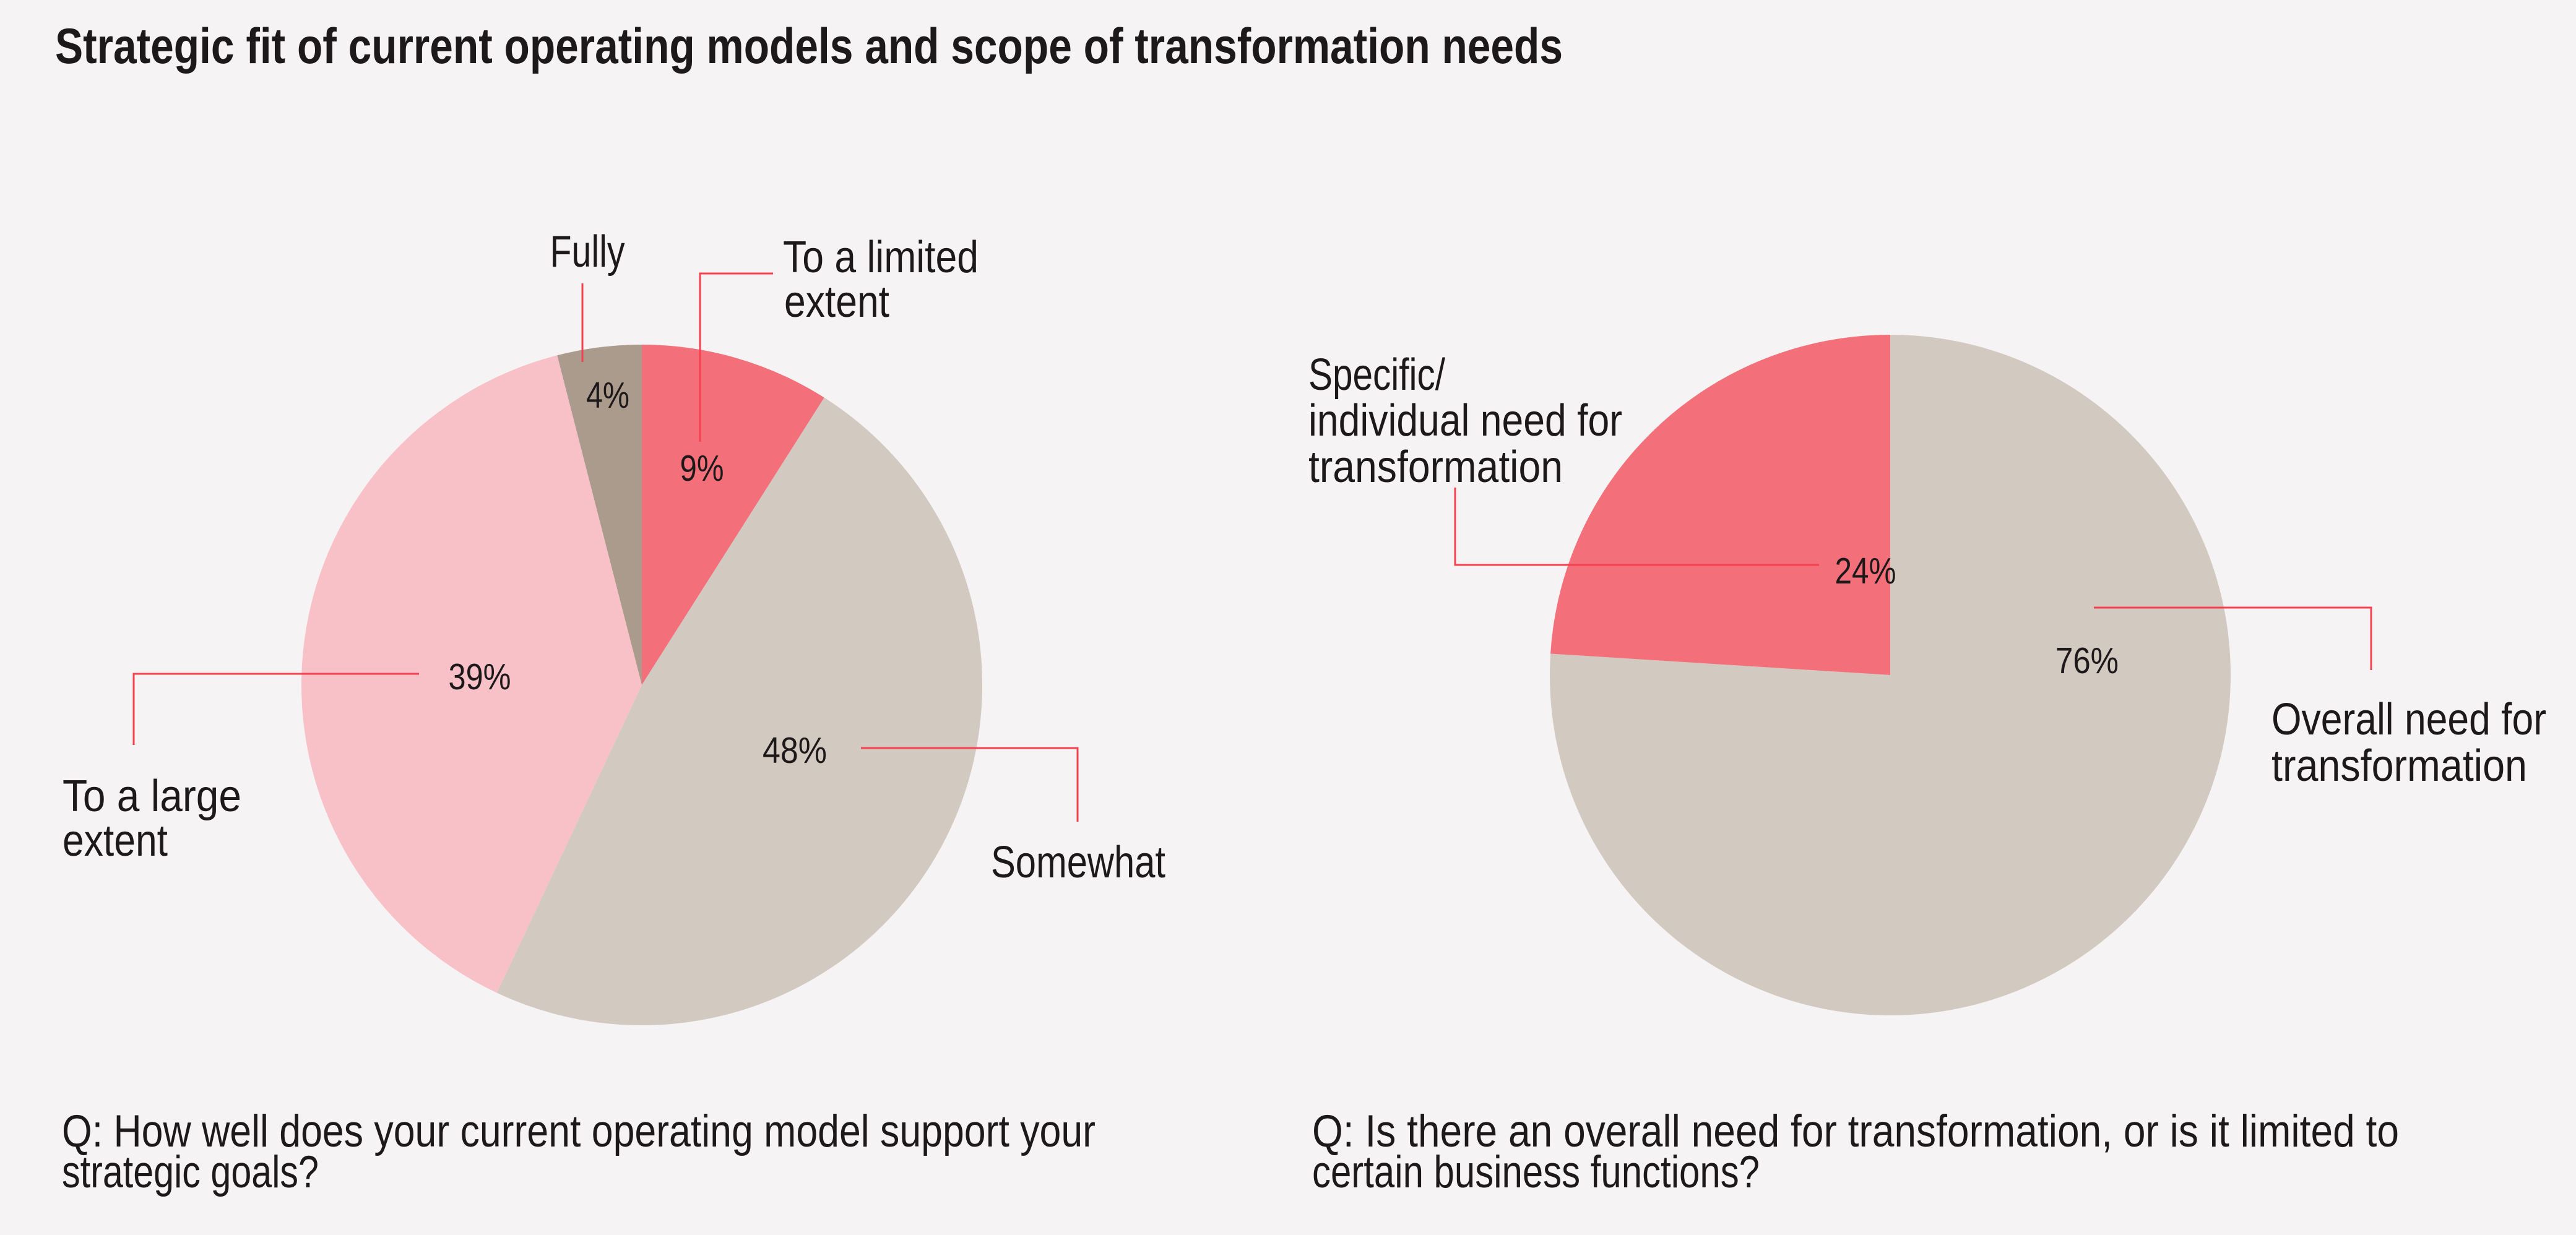  What do you see at coordinates (1465, 420) in the screenshot?
I see `svg-text: individual need for` at bounding box center [1465, 420].